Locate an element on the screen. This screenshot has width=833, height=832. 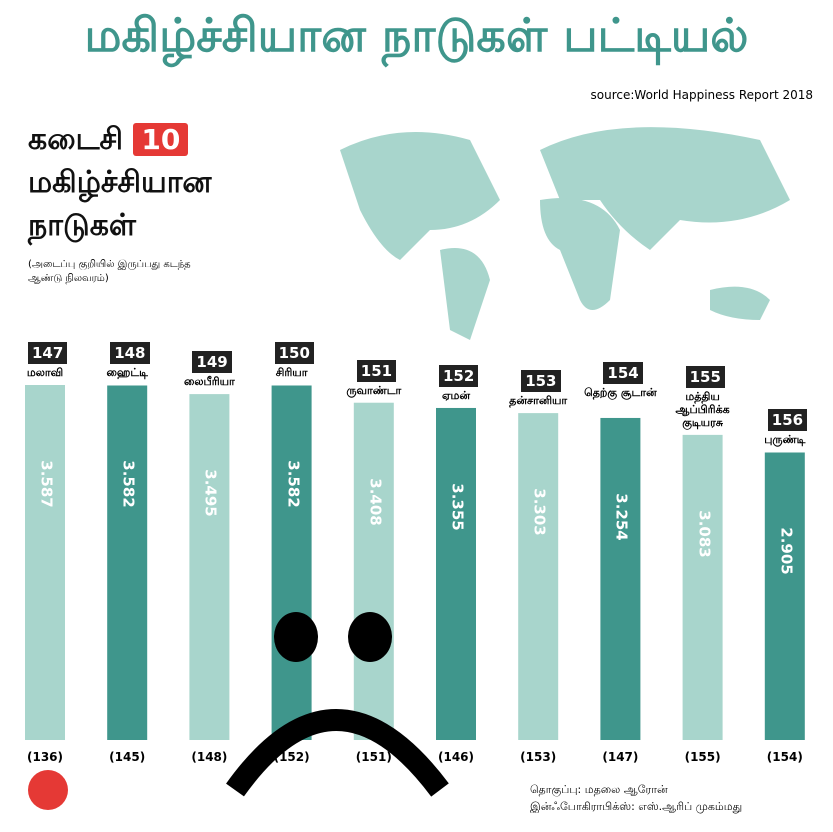
country-name: மலாவி is located at coordinates (45, 372).